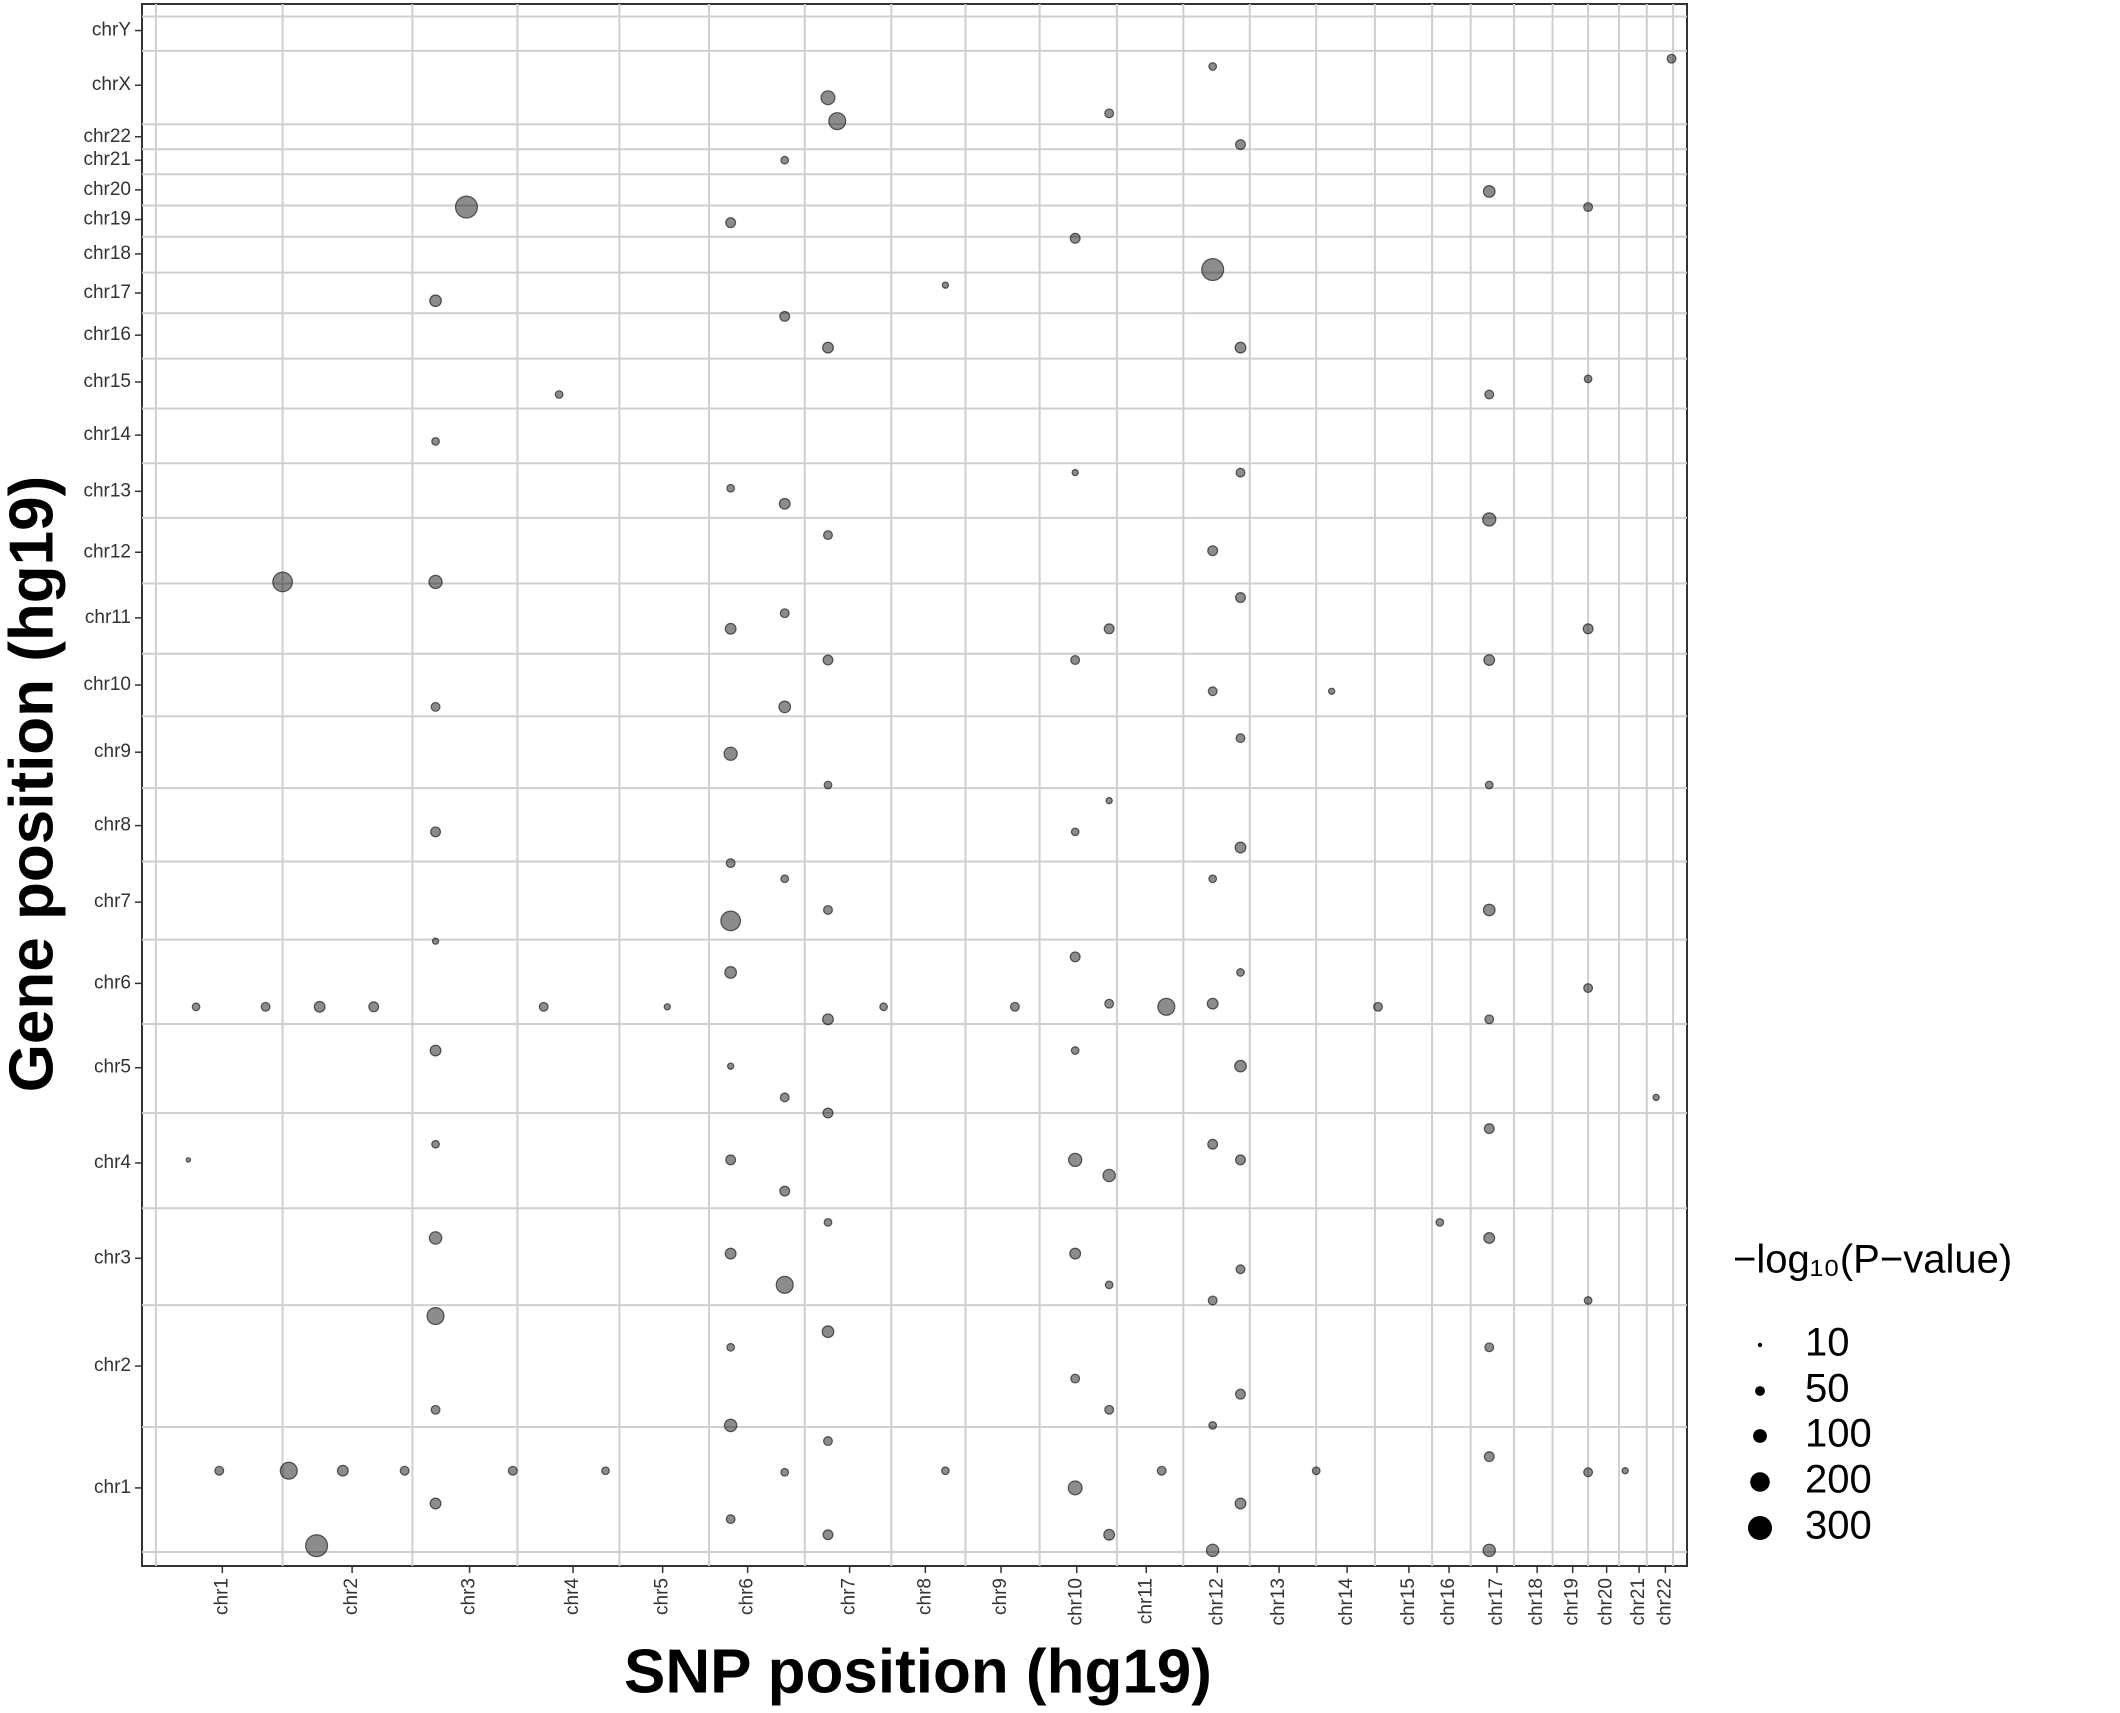 The height and width of the screenshot is (1713, 2120). I want to click on y-tick-label: chr13, so click(107, 490).